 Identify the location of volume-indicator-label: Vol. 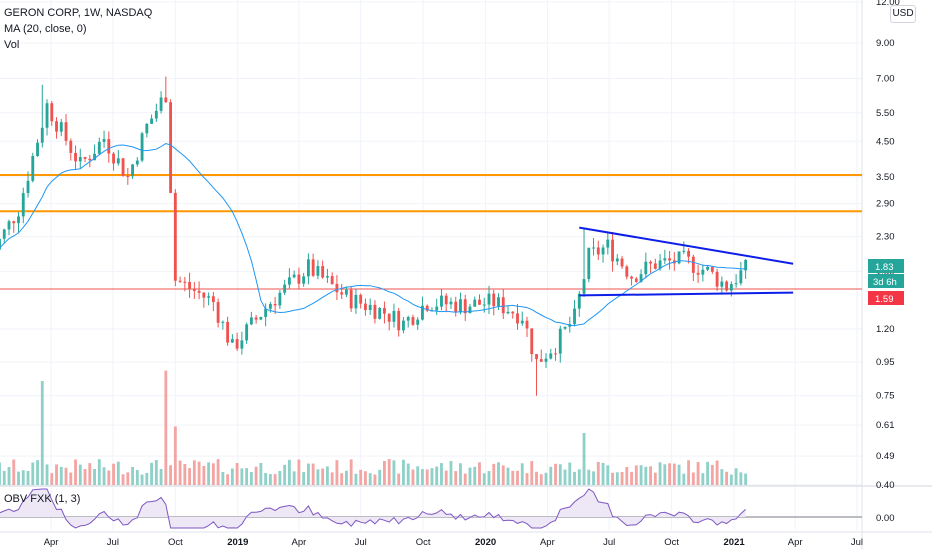
(12, 45).